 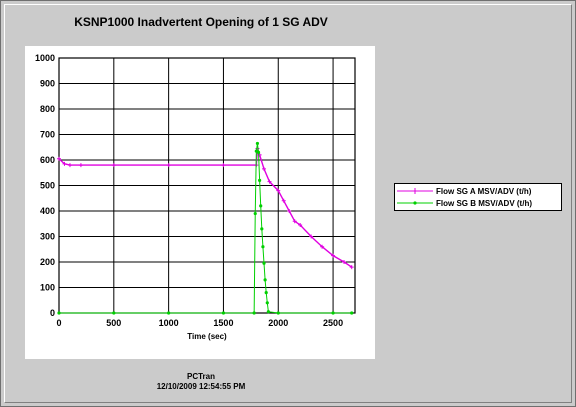 What do you see at coordinates (201, 22) in the screenshot?
I see `chart-title: KSNP1000 Inadvertent Opening of 1 SG ADV` at bounding box center [201, 22].